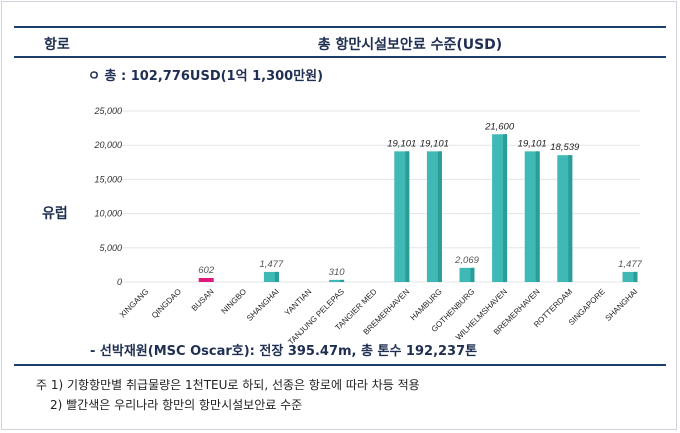 The height and width of the screenshot is (433, 680). Describe the element at coordinates (107, 111) in the screenshot. I see `y-tick-label: 25,000` at that location.